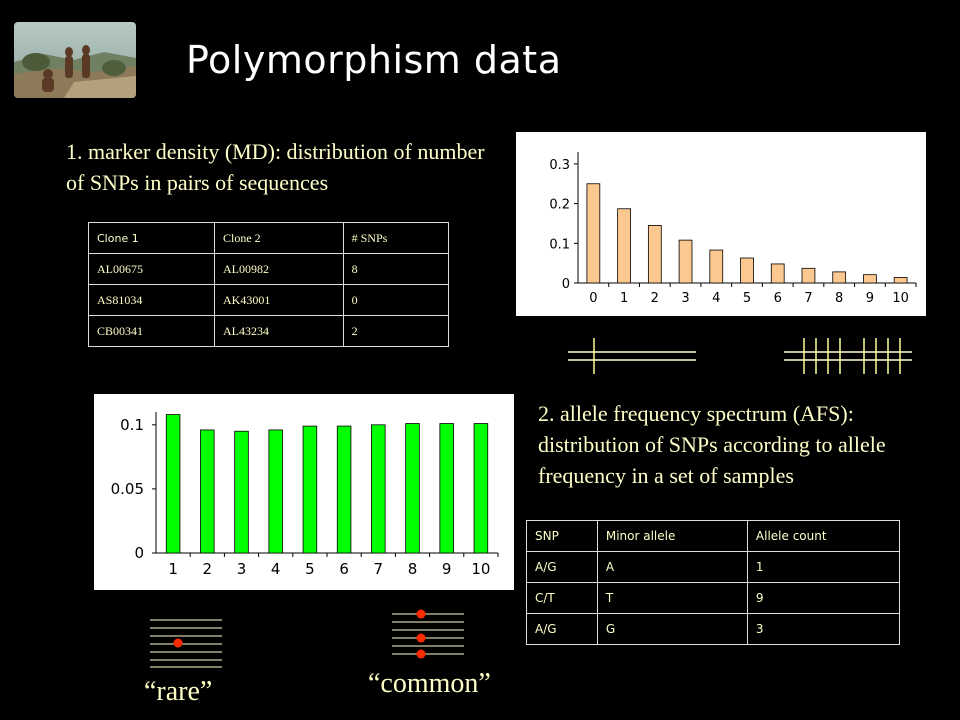  Describe the element at coordinates (151, 238) in the screenshot. I see `header-cell: Clone 1` at that location.